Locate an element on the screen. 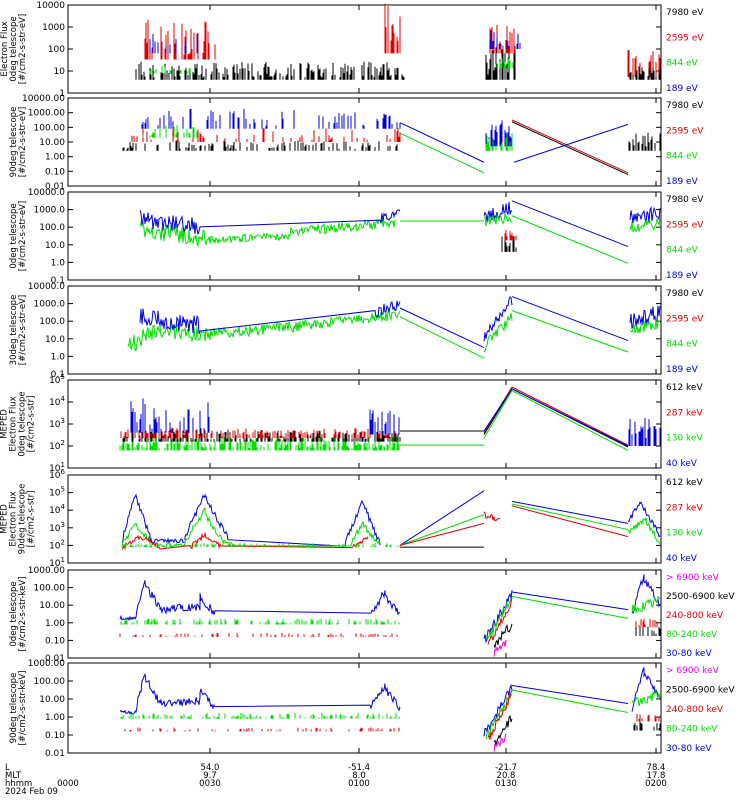 This screenshot has width=750, height=800. y-tick-label: 10² is located at coordinates (57, 544).